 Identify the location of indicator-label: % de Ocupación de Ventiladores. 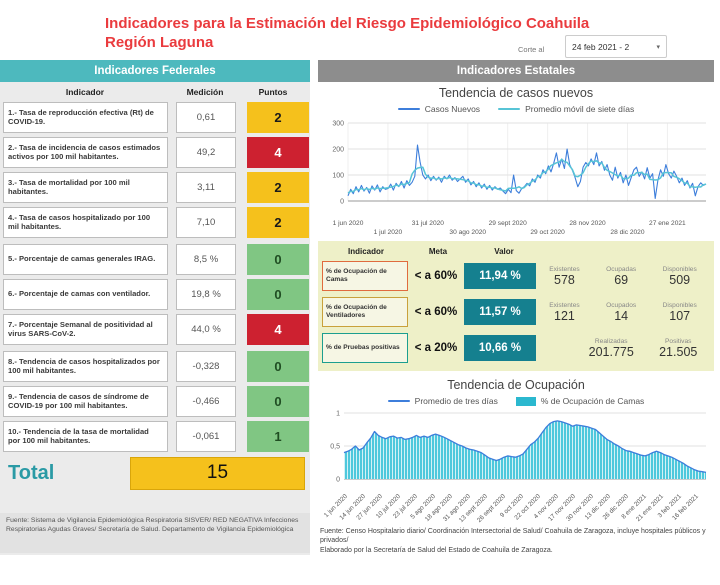
(365, 312).